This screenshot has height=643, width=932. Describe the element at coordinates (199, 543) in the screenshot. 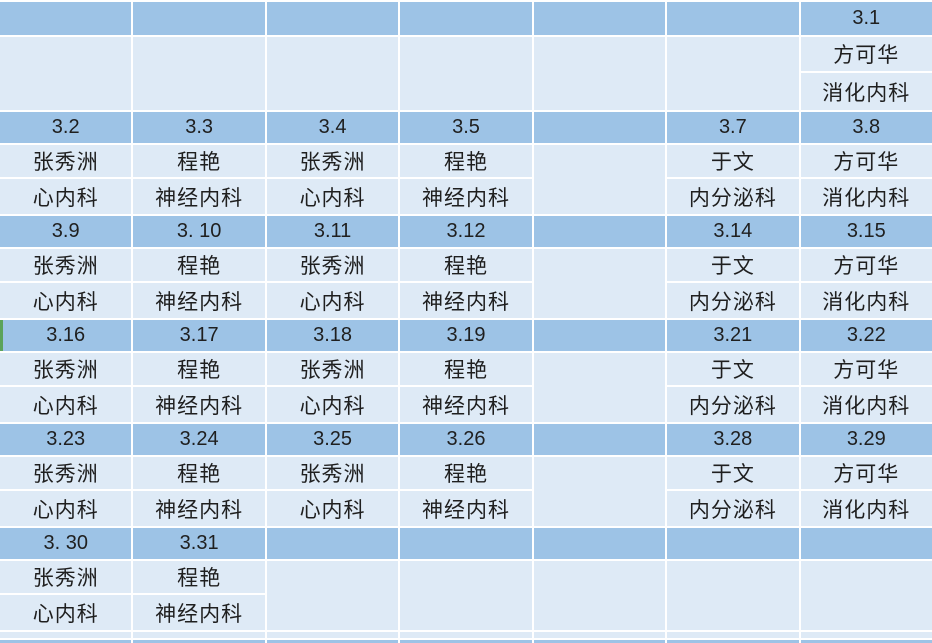

I see `date-cell: 3.31` at that location.